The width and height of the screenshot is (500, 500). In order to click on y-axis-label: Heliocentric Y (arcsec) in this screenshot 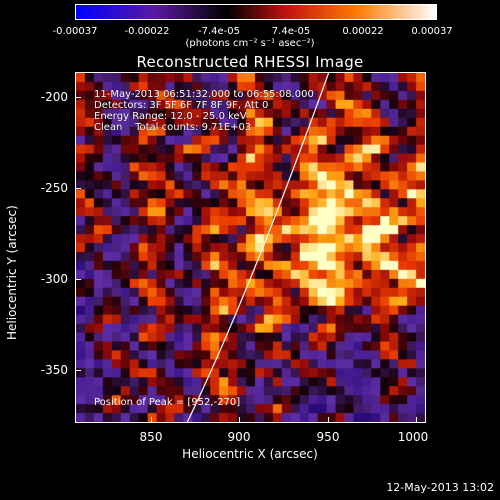, I will do `click(12, 272)`.